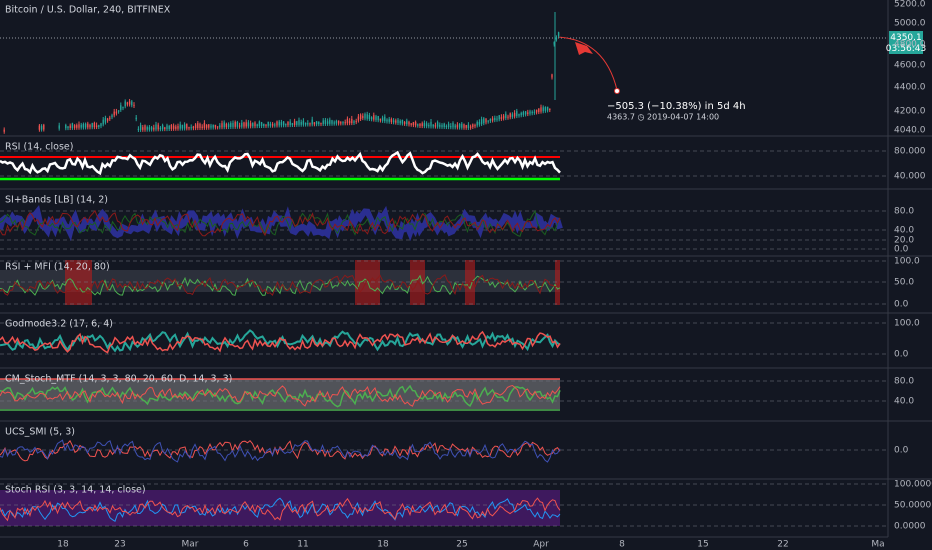  Describe the element at coordinates (676, 106) in the screenshot. I see `measure-label: −505.3 (−10.38%) in 5d 4h` at that location.